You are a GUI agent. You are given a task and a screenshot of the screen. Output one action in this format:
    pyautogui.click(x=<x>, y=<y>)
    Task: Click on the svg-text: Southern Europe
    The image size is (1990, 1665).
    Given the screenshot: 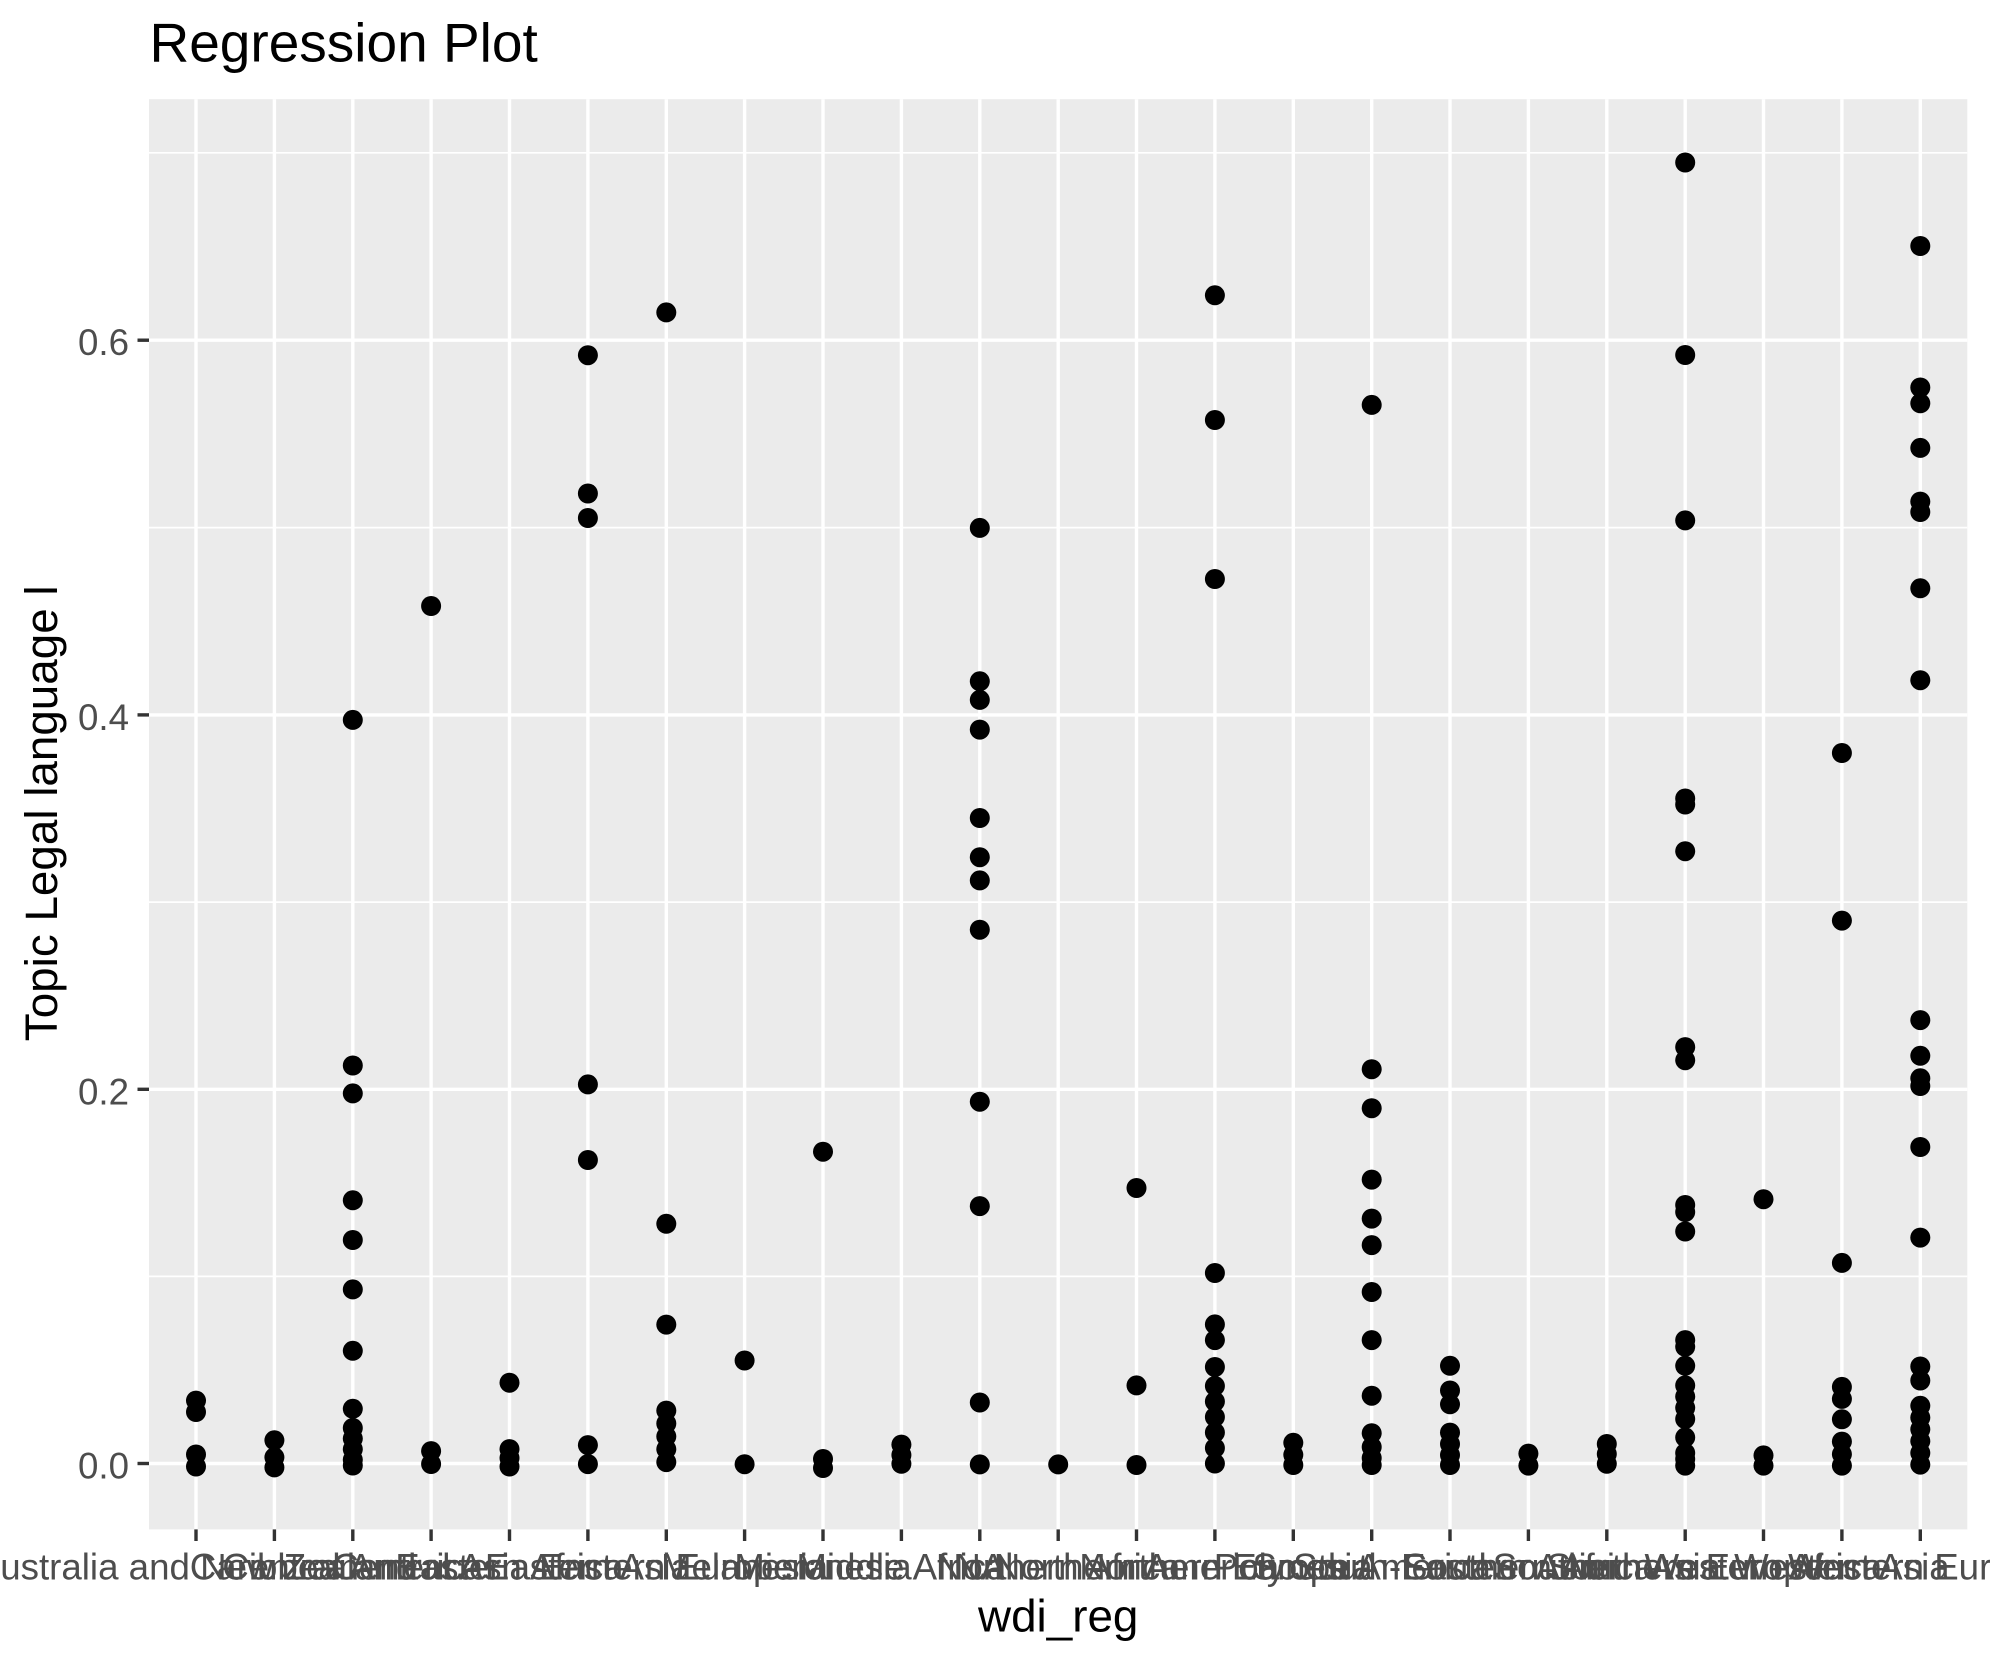 What is the action you would take?
    pyautogui.click(x=1684, y=1567)
    